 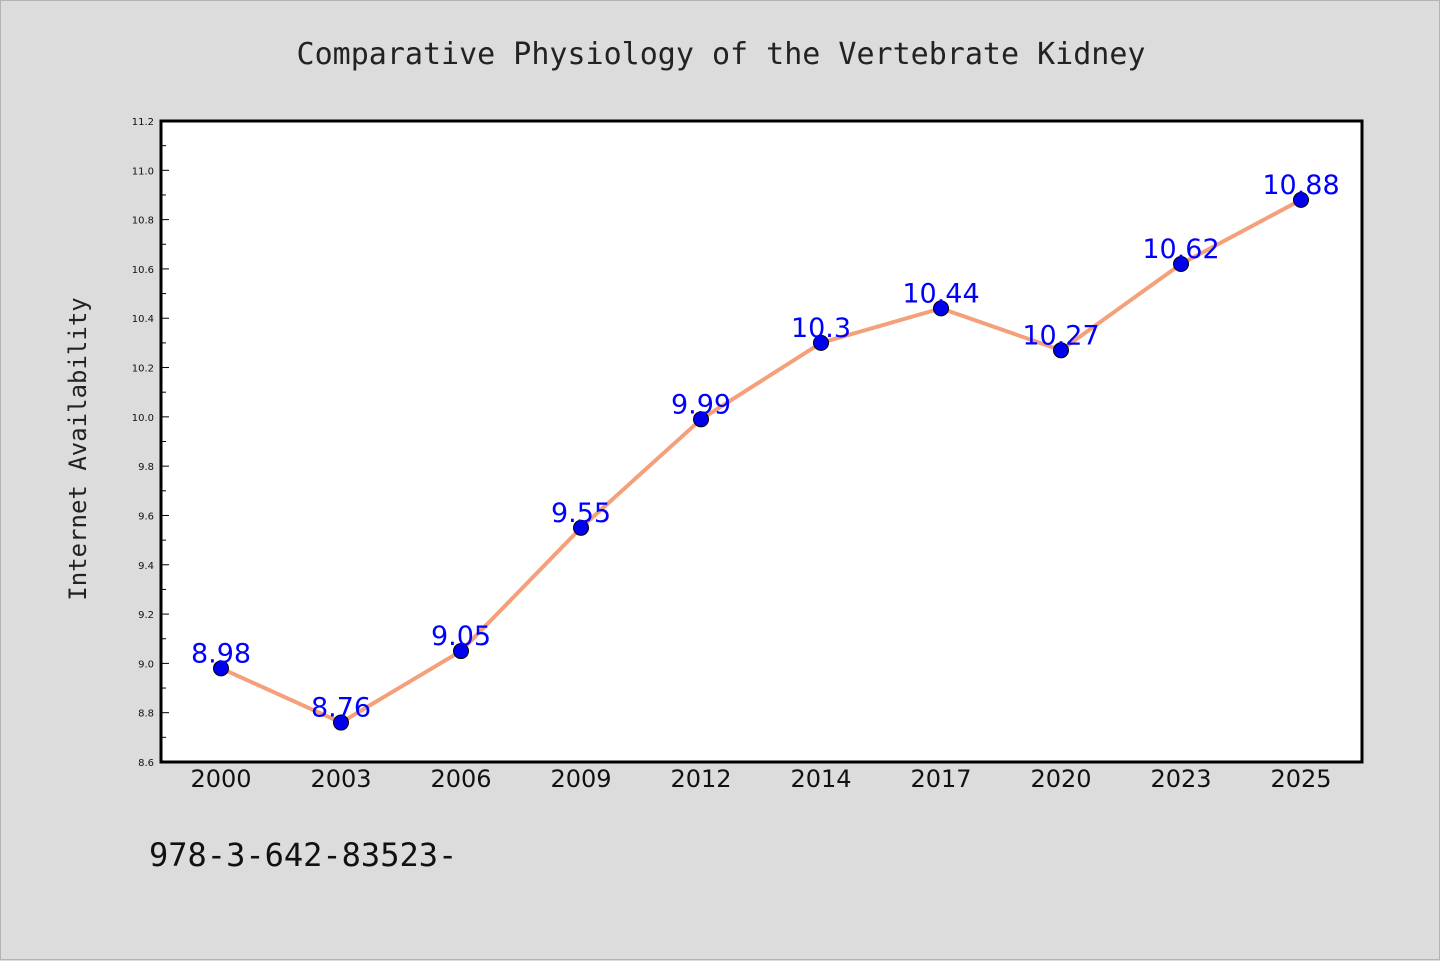 What do you see at coordinates (820, 779) in the screenshot?
I see `x-tick-label: 2014` at bounding box center [820, 779].